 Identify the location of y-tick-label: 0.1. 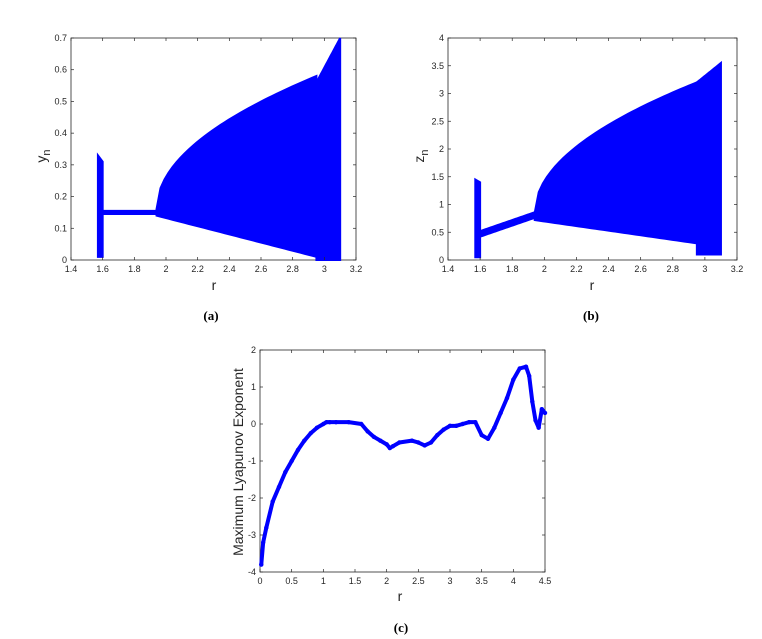
(60, 228).